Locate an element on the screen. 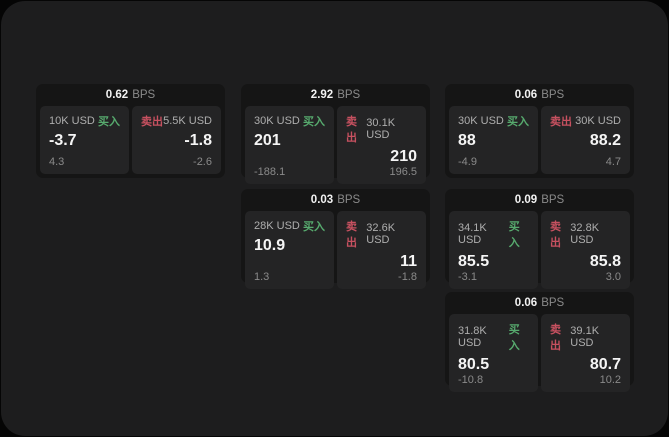 This screenshot has width=669, height=437. buy-tile: 10K USD 买入 -3.7 4.3 is located at coordinates (84, 140).